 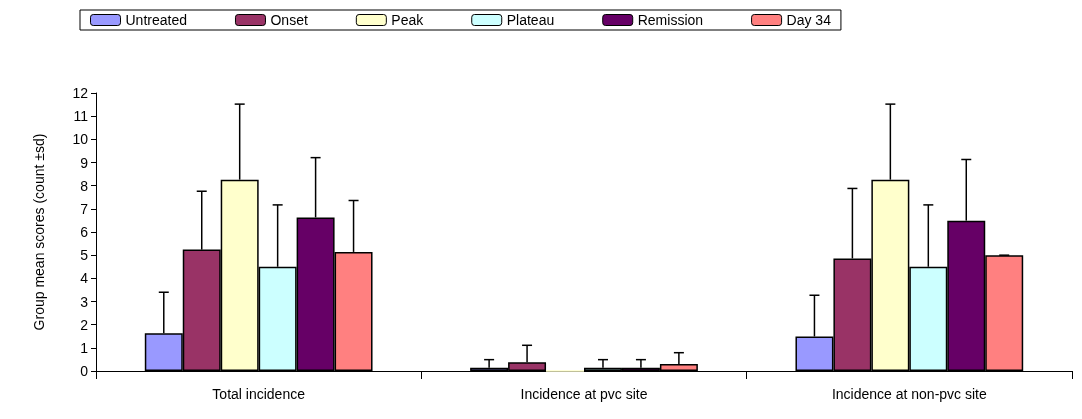 What do you see at coordinates (156, 20) in the screenshot?
I see `legend-label: Untreated` at bounding box center [156, 20].